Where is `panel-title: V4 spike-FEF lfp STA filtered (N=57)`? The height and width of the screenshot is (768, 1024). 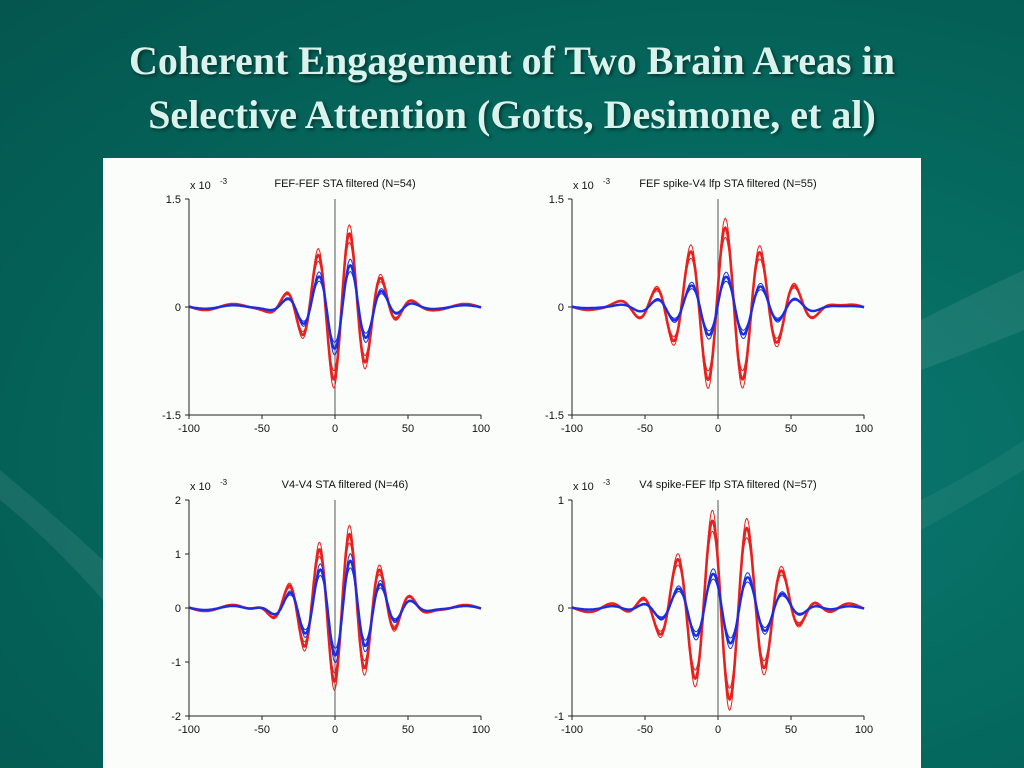
panel-title: V4 spike-FEF lfp STA filtered (N=57) is located at coordinates (727, 485).